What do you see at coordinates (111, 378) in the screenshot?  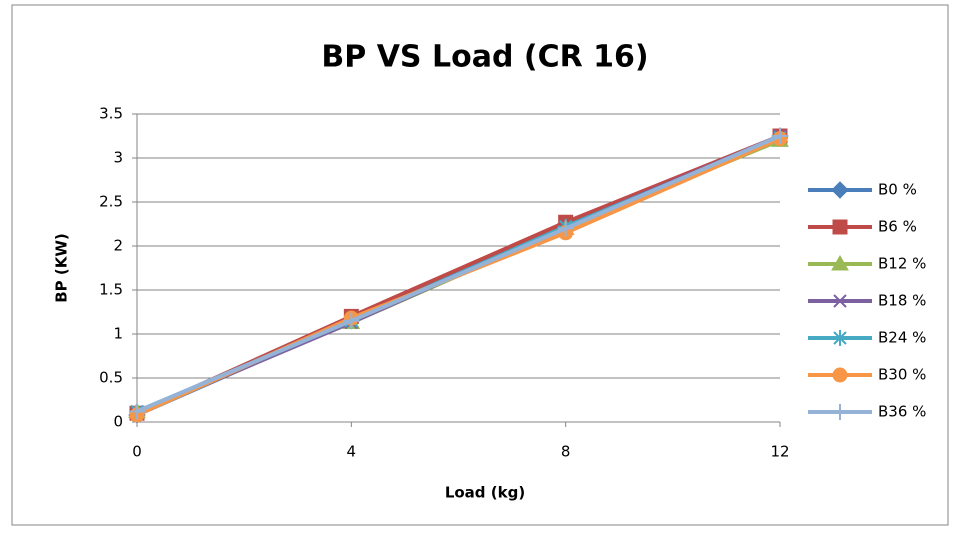 I see `y-tick-label: 0.5` at bounding box center [111, 378].